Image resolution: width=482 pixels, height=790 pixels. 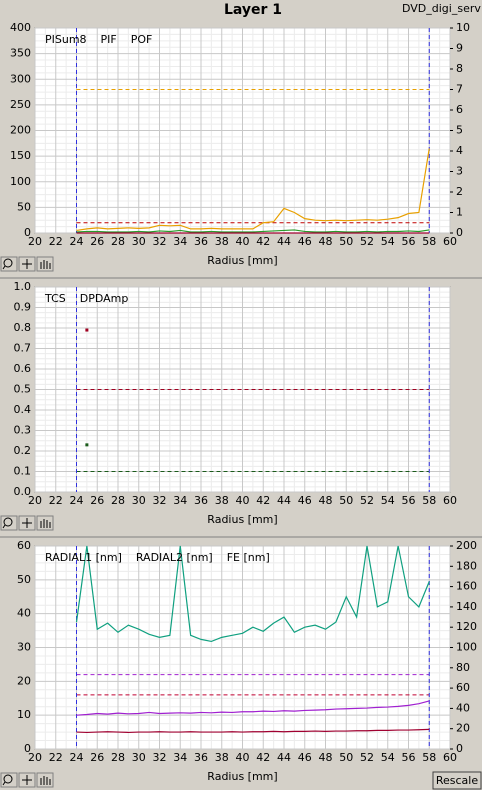 I want to click on y2-tick-label: 6, so click(x=459, y=109).